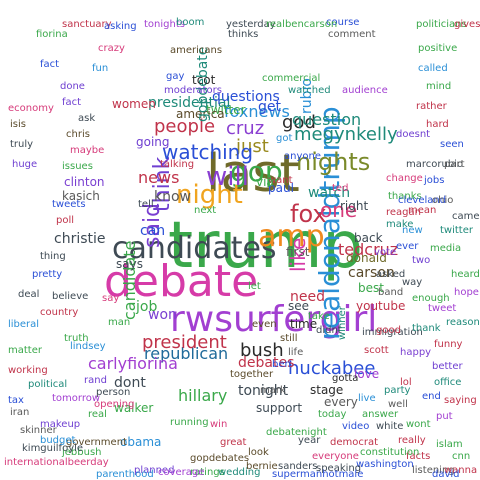 Image resolution: width=480 pixels, height=480 pixels. I want to click on word-cloud-word: paul, so click(281, 188).